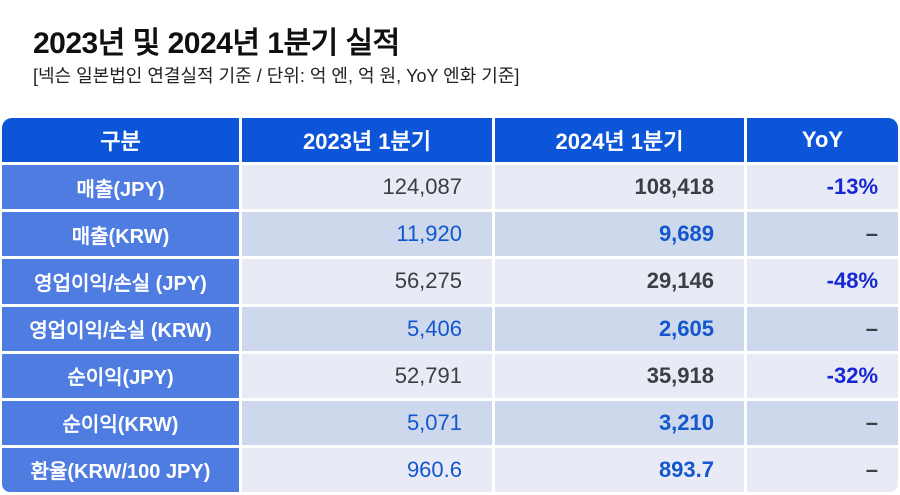 Image resolution: width=900 pixels, height=495 pixels. What do you see at coordinates (367, 469) in the screenshot?
I see `value-2023-cell: 960.6` at bounding box center [367, 469].